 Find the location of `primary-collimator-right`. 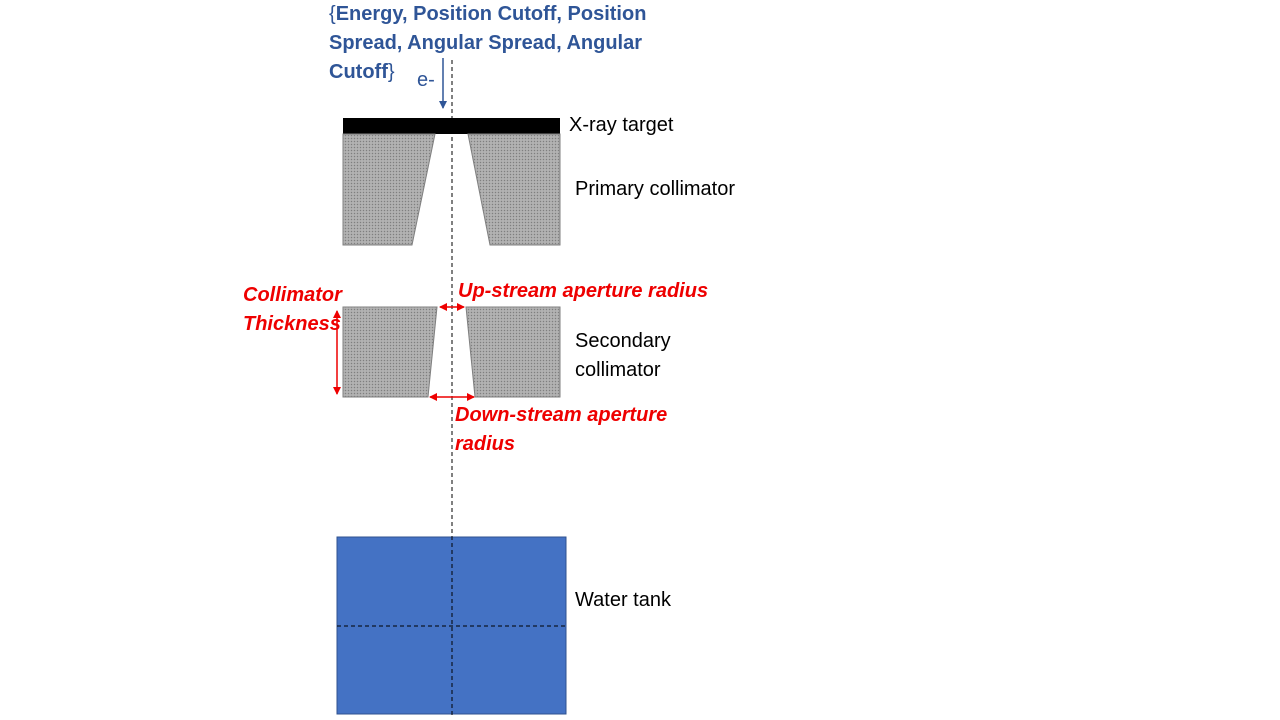

primary-collimator-right is located at coordinates (514, 189).